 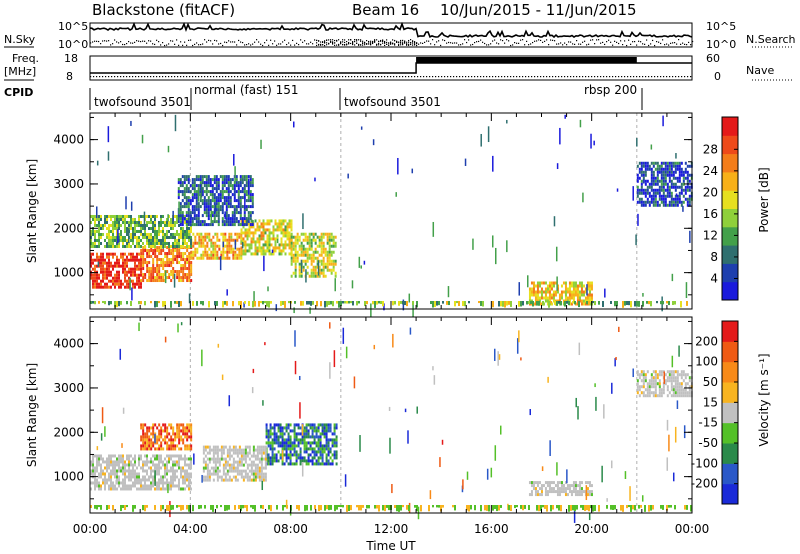 I want to click on power-colorbar-label: Power [dB], so click(x=764, y=199).